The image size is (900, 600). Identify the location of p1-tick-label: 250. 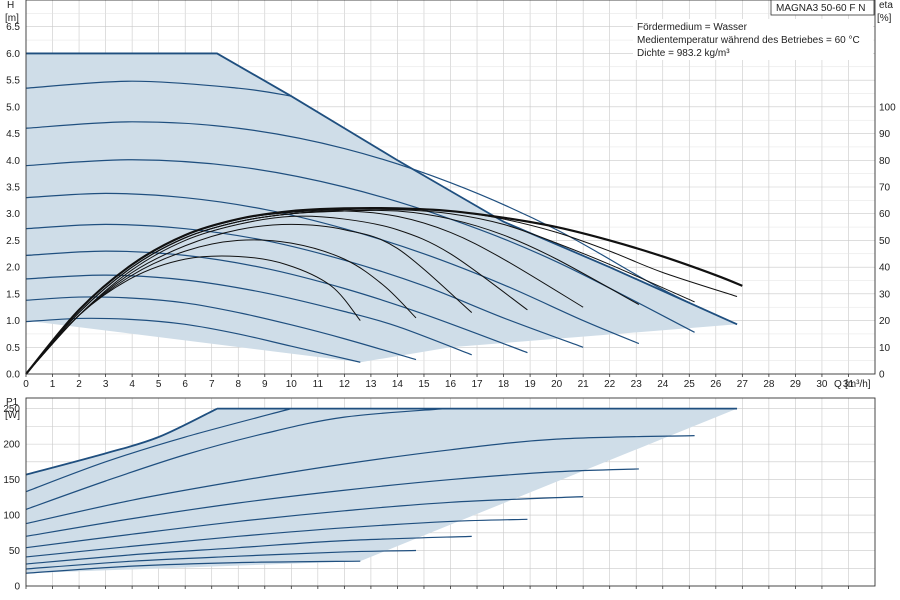
(11, 409).